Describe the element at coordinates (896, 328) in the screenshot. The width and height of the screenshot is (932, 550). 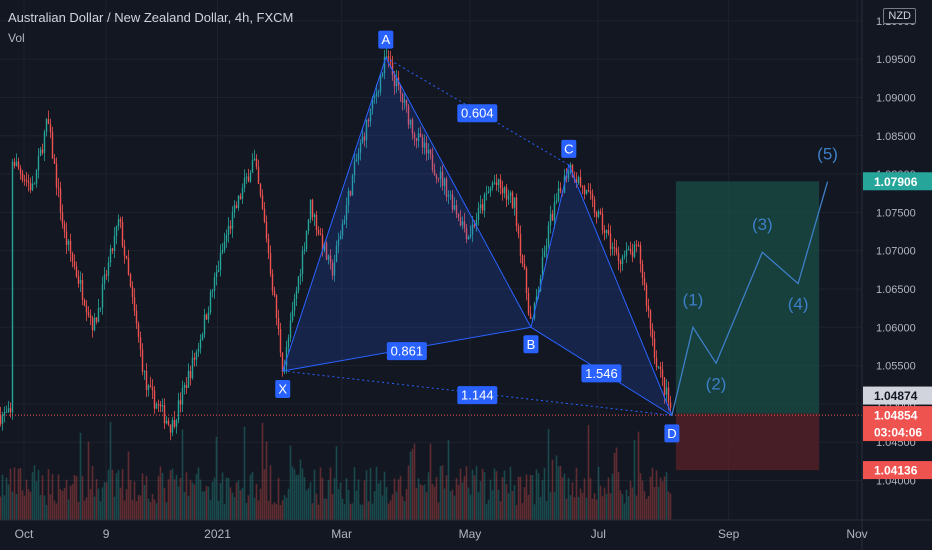
I see `price-tick-label: 1.06000` at that location.